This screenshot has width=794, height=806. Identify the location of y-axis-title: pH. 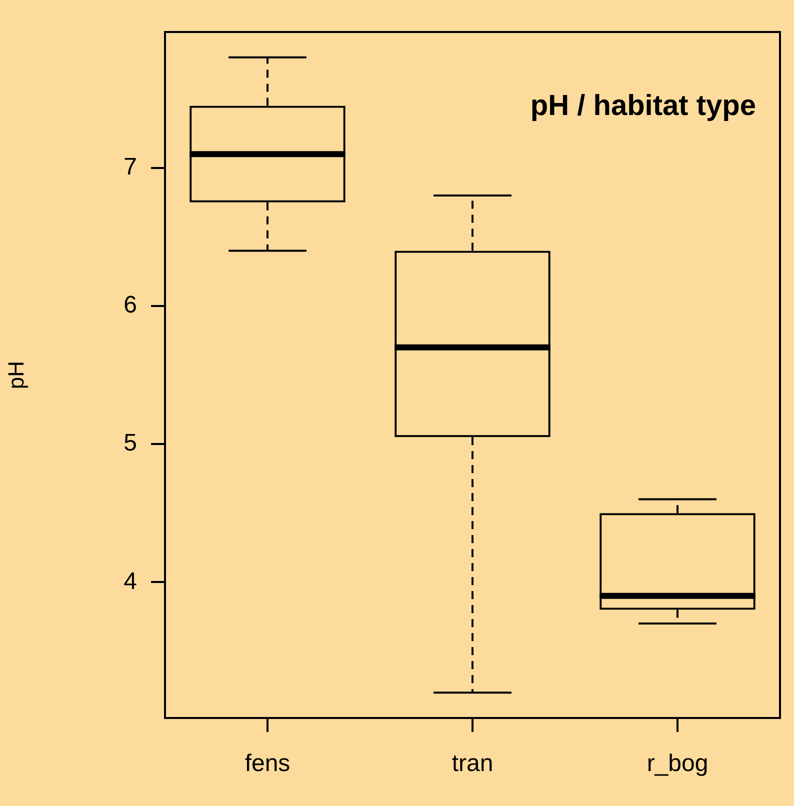
(15, 375).